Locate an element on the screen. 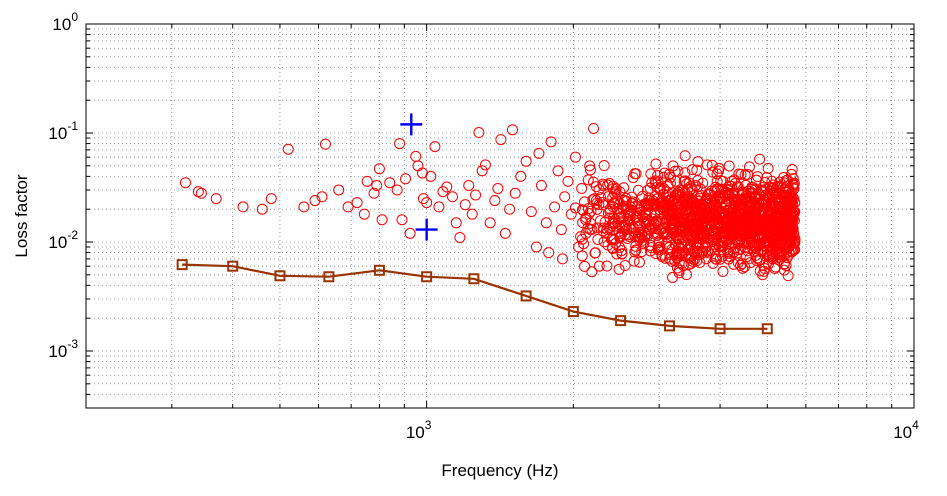 This screenshot has height=496, width=947. x-tick-label: 103 is located at coordinates (419, 430).